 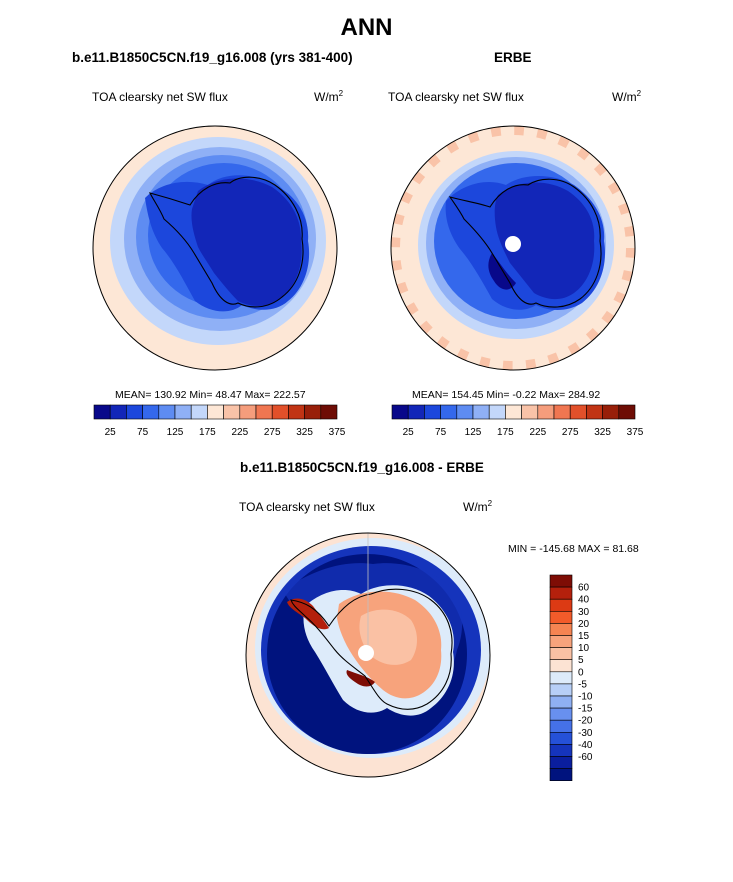 I want to click on panel-1-stats: MEAN= 130.92 Min= 48.47 Max= 222.57, so click(x=210, y=395).